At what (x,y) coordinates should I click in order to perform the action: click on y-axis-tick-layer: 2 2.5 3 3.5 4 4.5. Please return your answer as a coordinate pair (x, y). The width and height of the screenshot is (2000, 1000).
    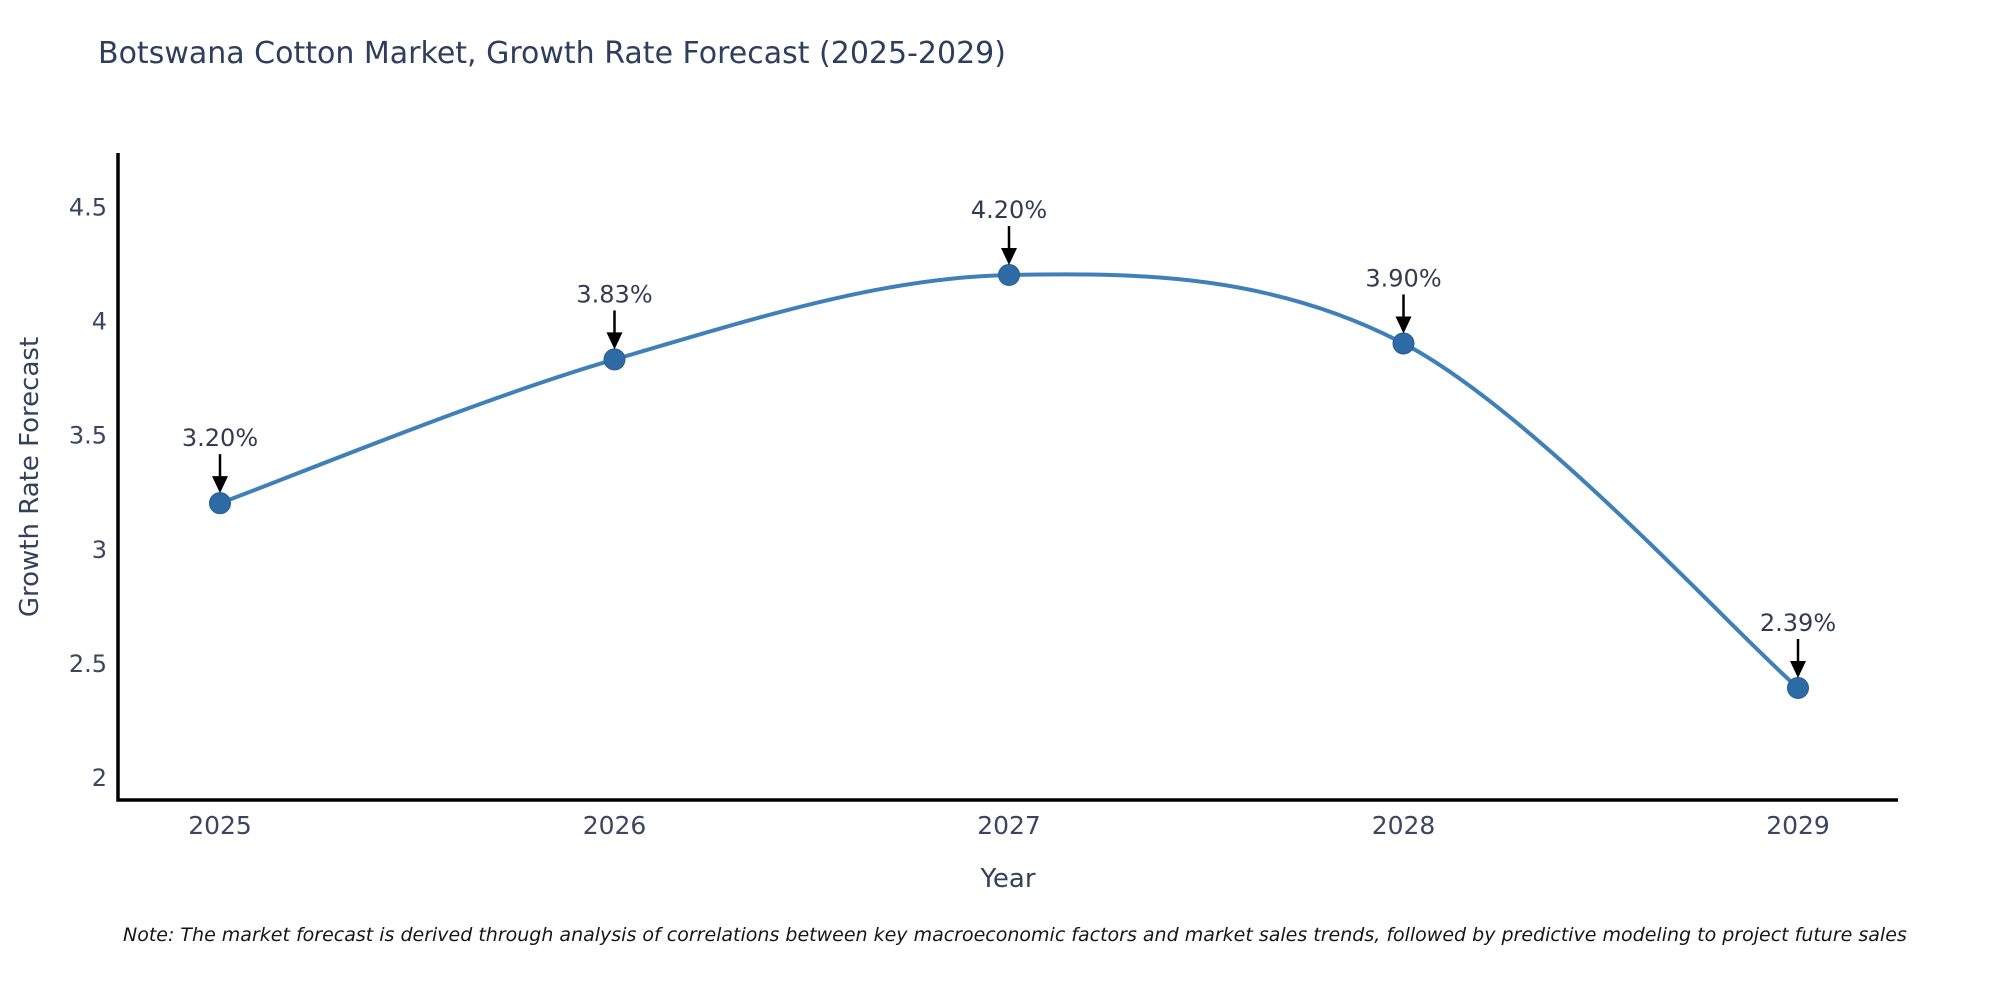
    Looking at the image, I should click on (88, 493).